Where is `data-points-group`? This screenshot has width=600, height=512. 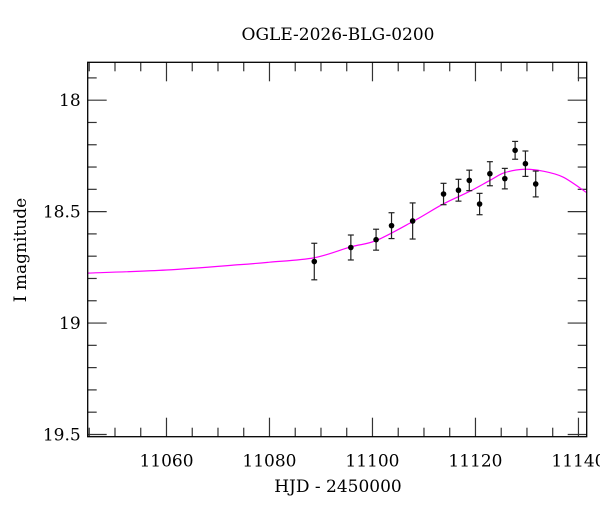
data-points-group is located at coordinates (425, 210).